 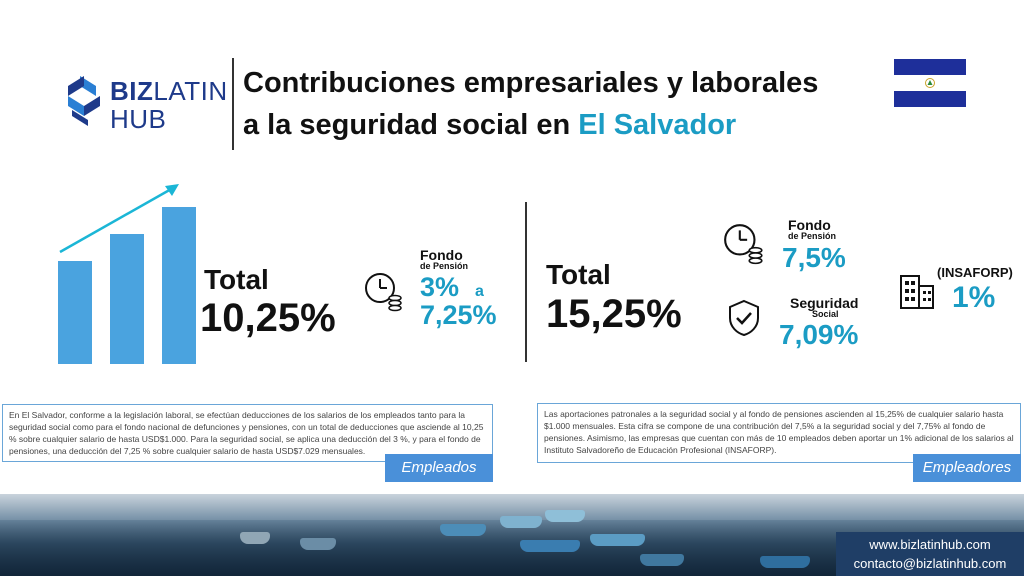 I want to click on employees-fund-title: Fondo, so click(x=441, y=255).